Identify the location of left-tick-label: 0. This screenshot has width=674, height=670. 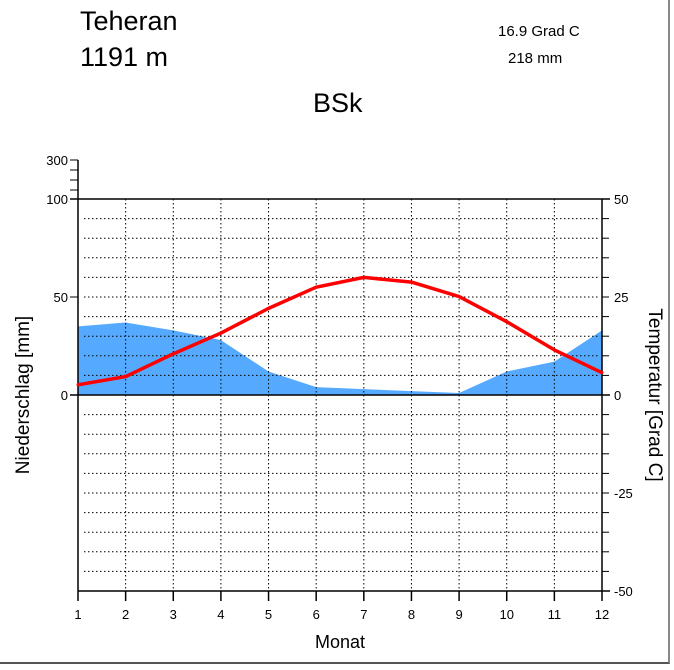
(64, 395).